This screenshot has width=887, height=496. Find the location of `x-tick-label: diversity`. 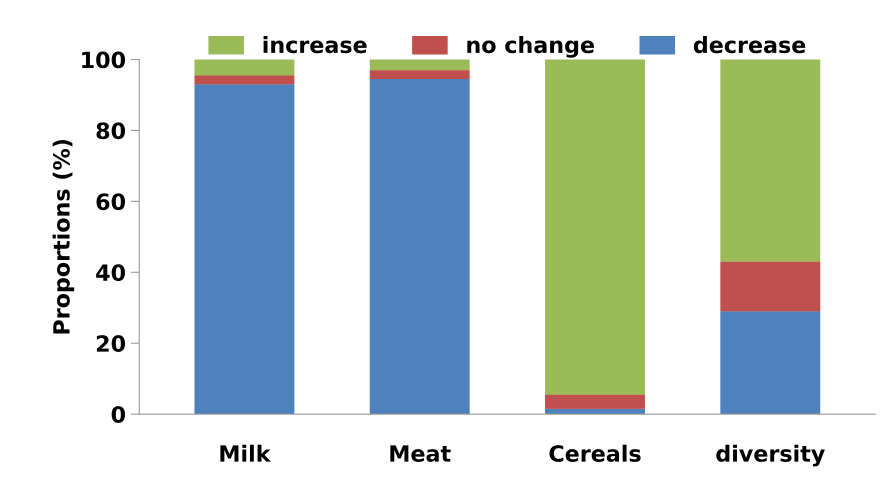

x-tick-label: diversity is located at coordinates (770, 455).